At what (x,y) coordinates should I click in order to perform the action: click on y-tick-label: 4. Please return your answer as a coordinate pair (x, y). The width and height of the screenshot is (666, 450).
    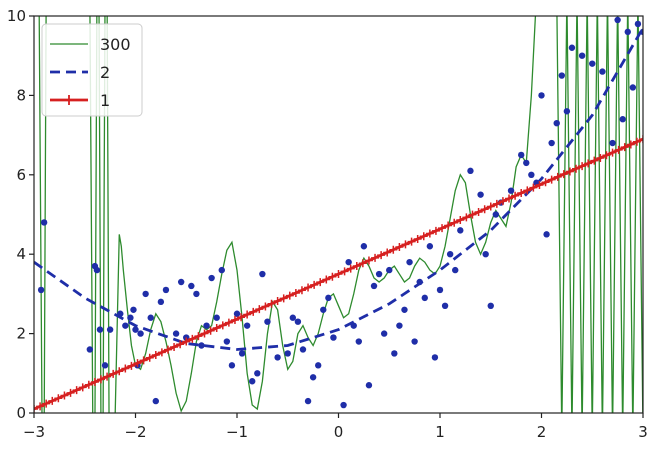
    Looking at the image, I should click on (21, 254).